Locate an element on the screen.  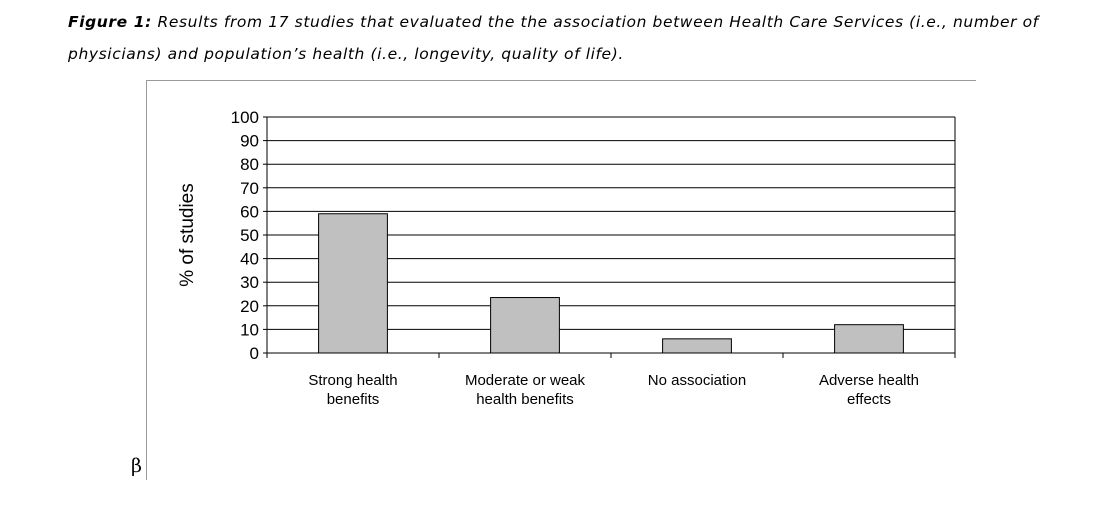
y-tick-label: 70 is located at coordinates (249, 188).